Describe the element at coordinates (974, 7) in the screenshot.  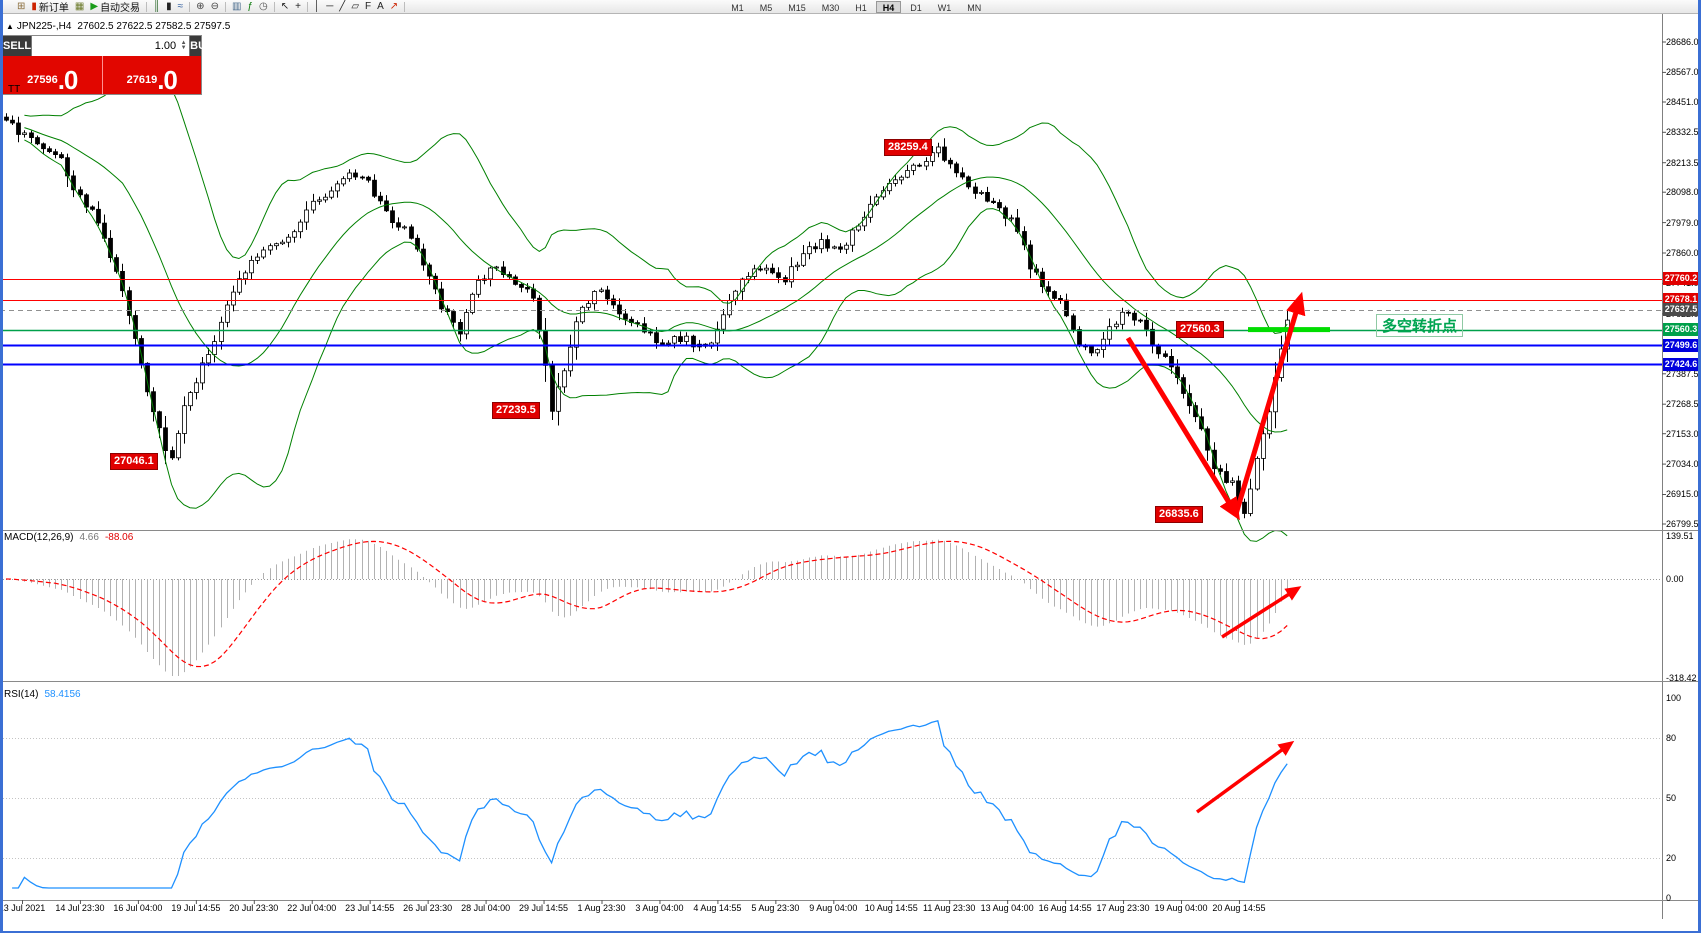
I see `timeframe-mn-button: MN` at that location.